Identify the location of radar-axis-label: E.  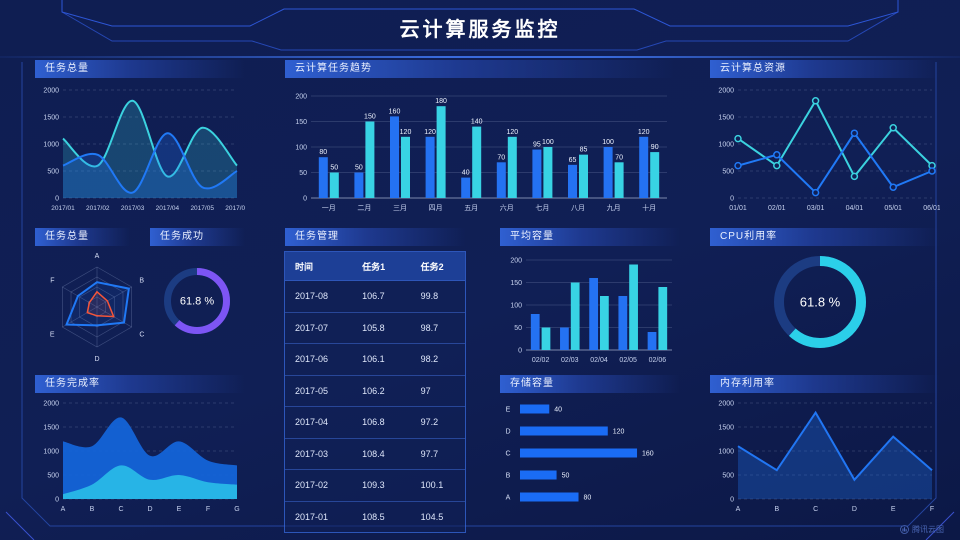
(52, 335).